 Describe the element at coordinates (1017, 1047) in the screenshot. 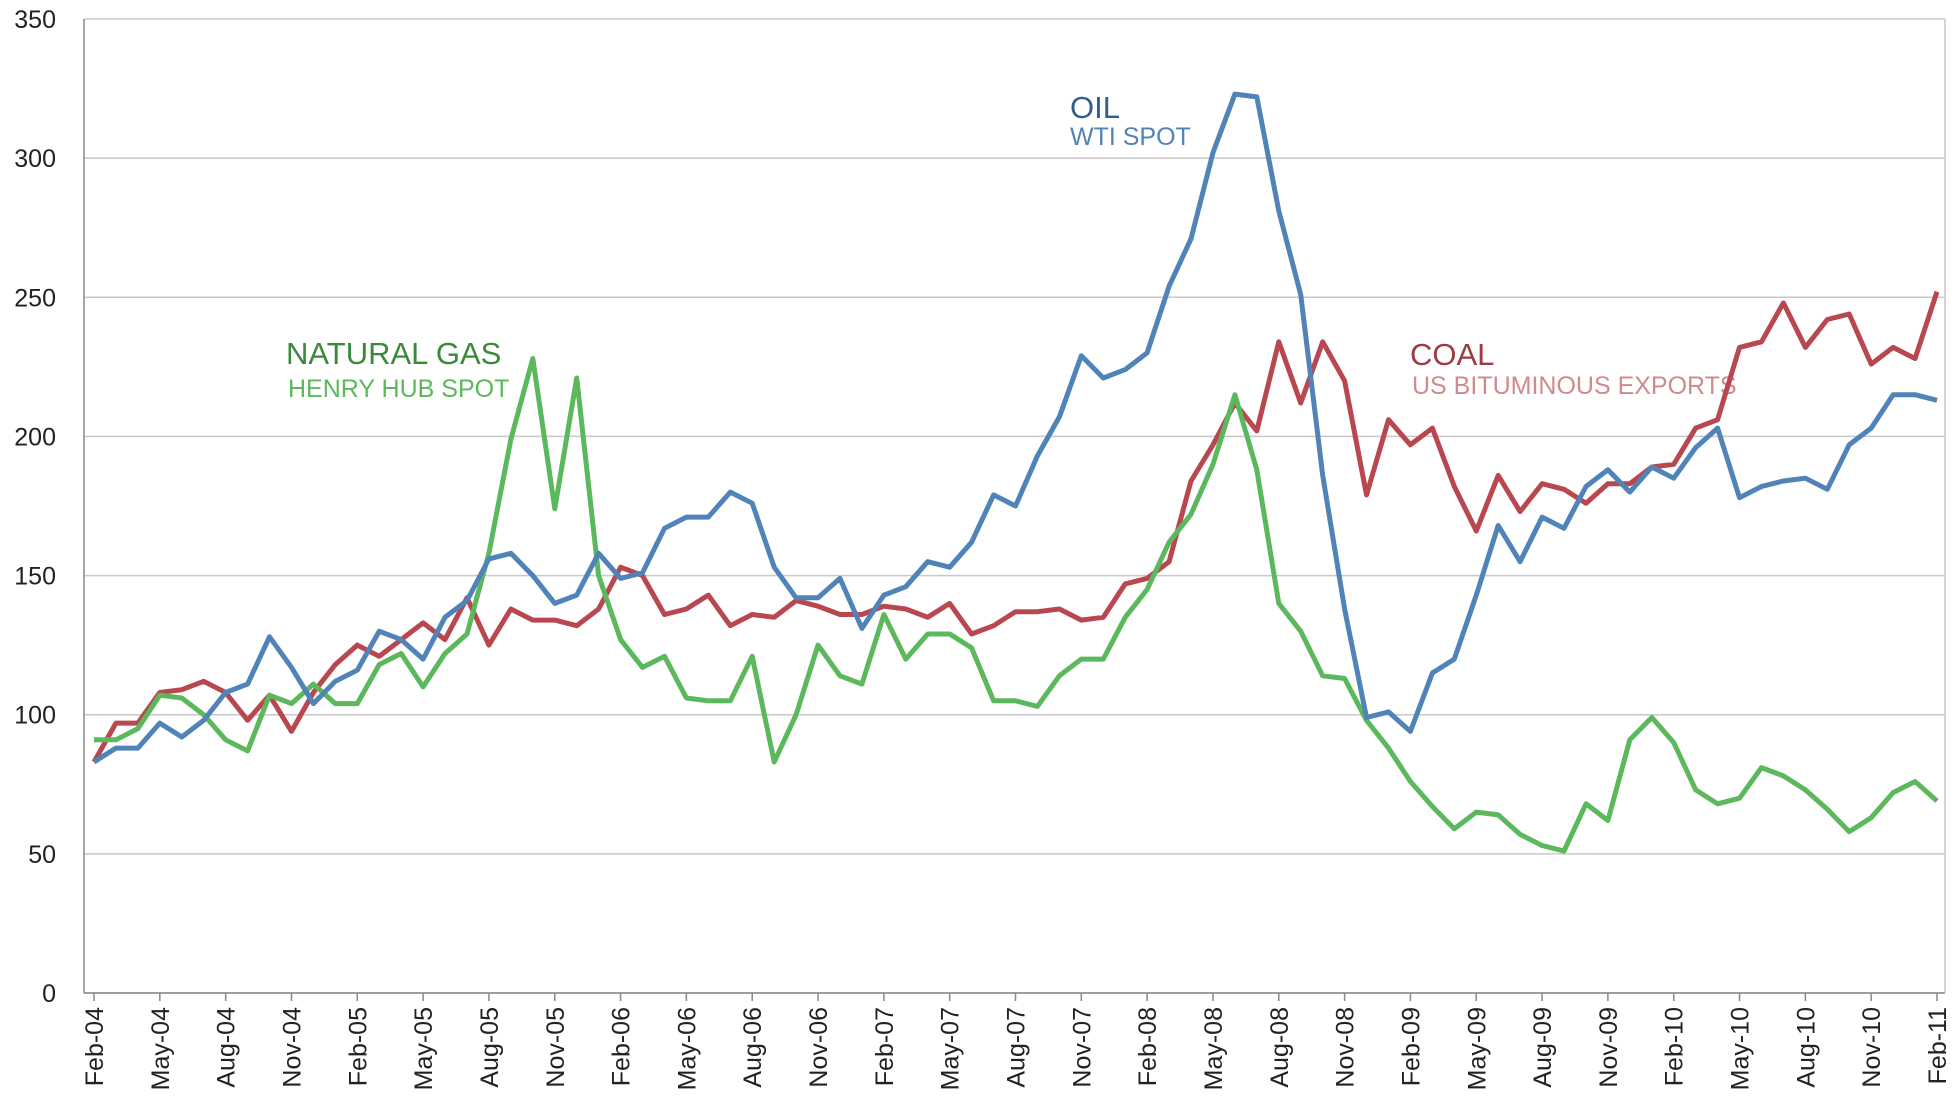

I see `x-tick-label: Aug-07` at that location.